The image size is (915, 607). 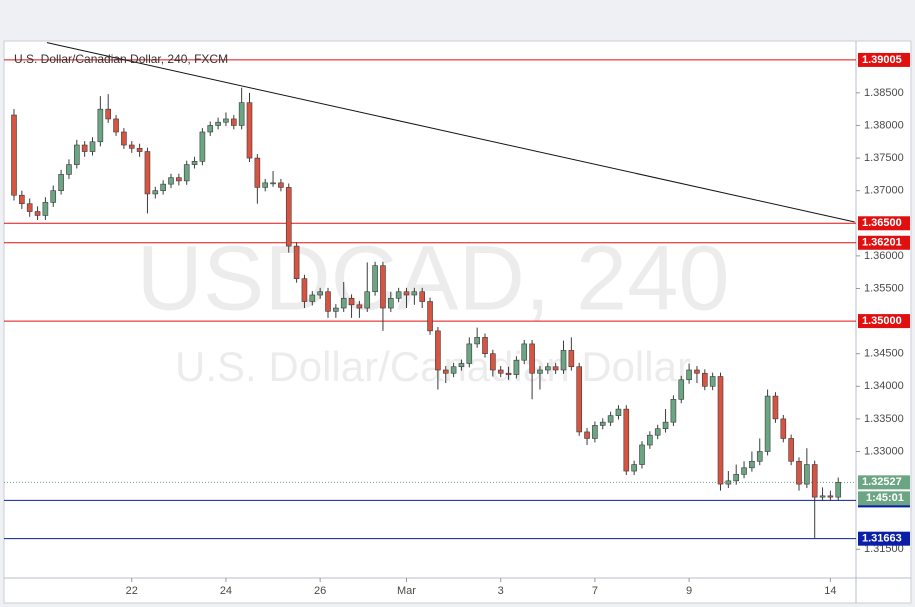 I want to click on y-tick-label: 1.34000, so click(x=884, y=386).